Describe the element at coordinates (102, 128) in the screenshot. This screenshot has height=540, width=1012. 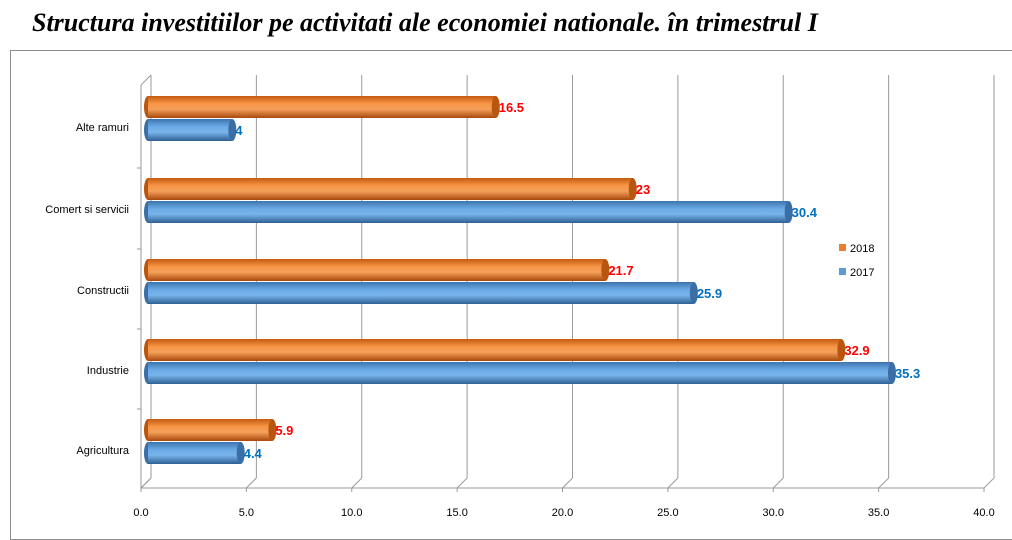
I see `category-label: Alte ramuri` at that location.